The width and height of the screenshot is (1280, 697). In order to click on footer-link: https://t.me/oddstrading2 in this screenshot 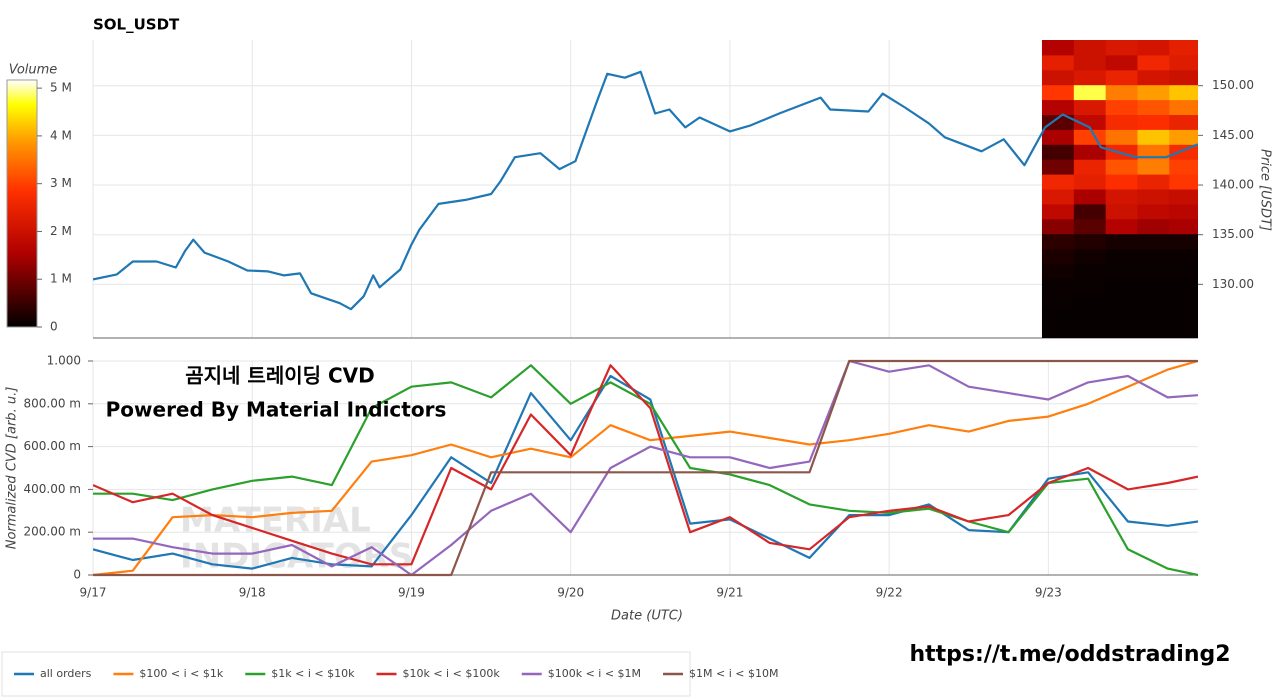, I will do `click(1069, 654)`.